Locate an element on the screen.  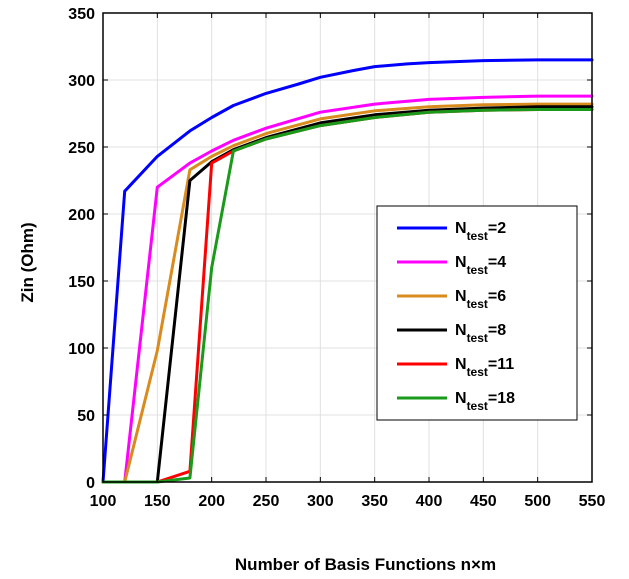
y-tick-label: 200 is located at coordinates (81, 215).